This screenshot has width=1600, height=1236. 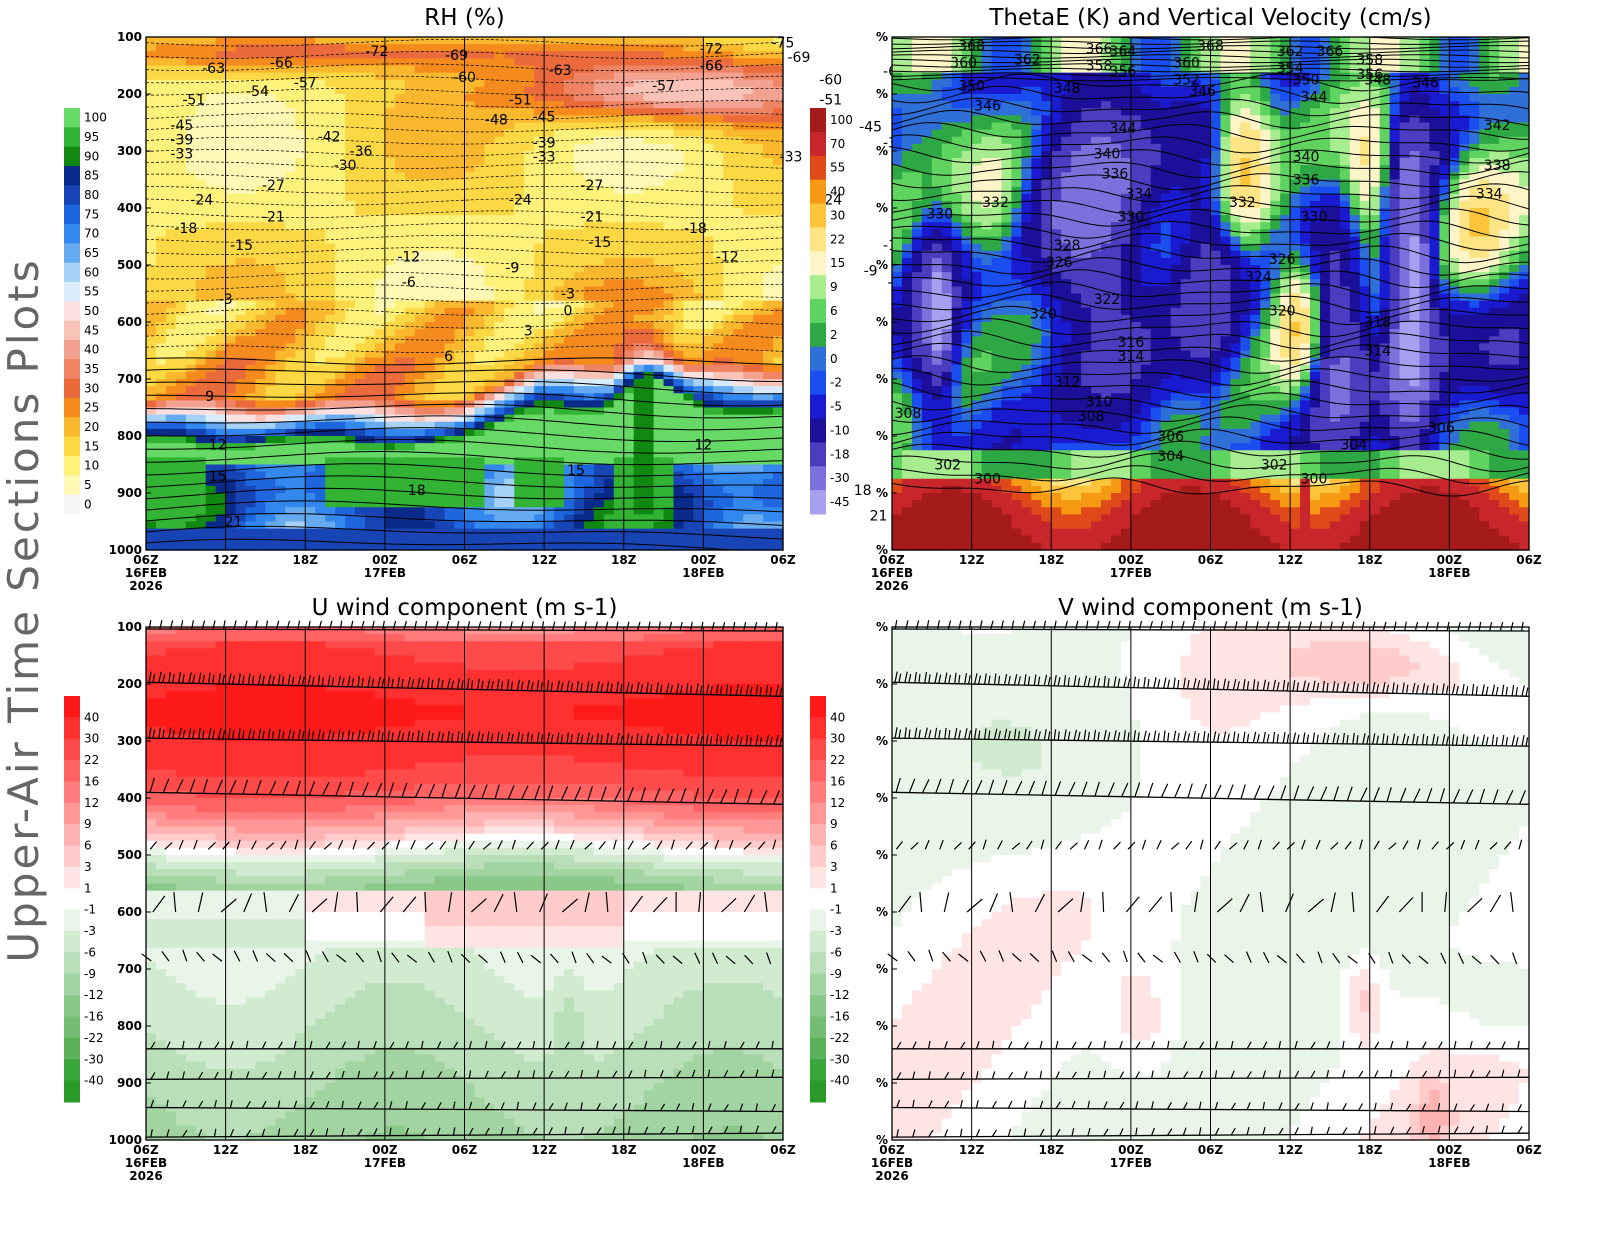 What do you see at coordinates (72, 176) in the screenshot?
I see `colorbar-swatch` at bounding box center [72, 176].